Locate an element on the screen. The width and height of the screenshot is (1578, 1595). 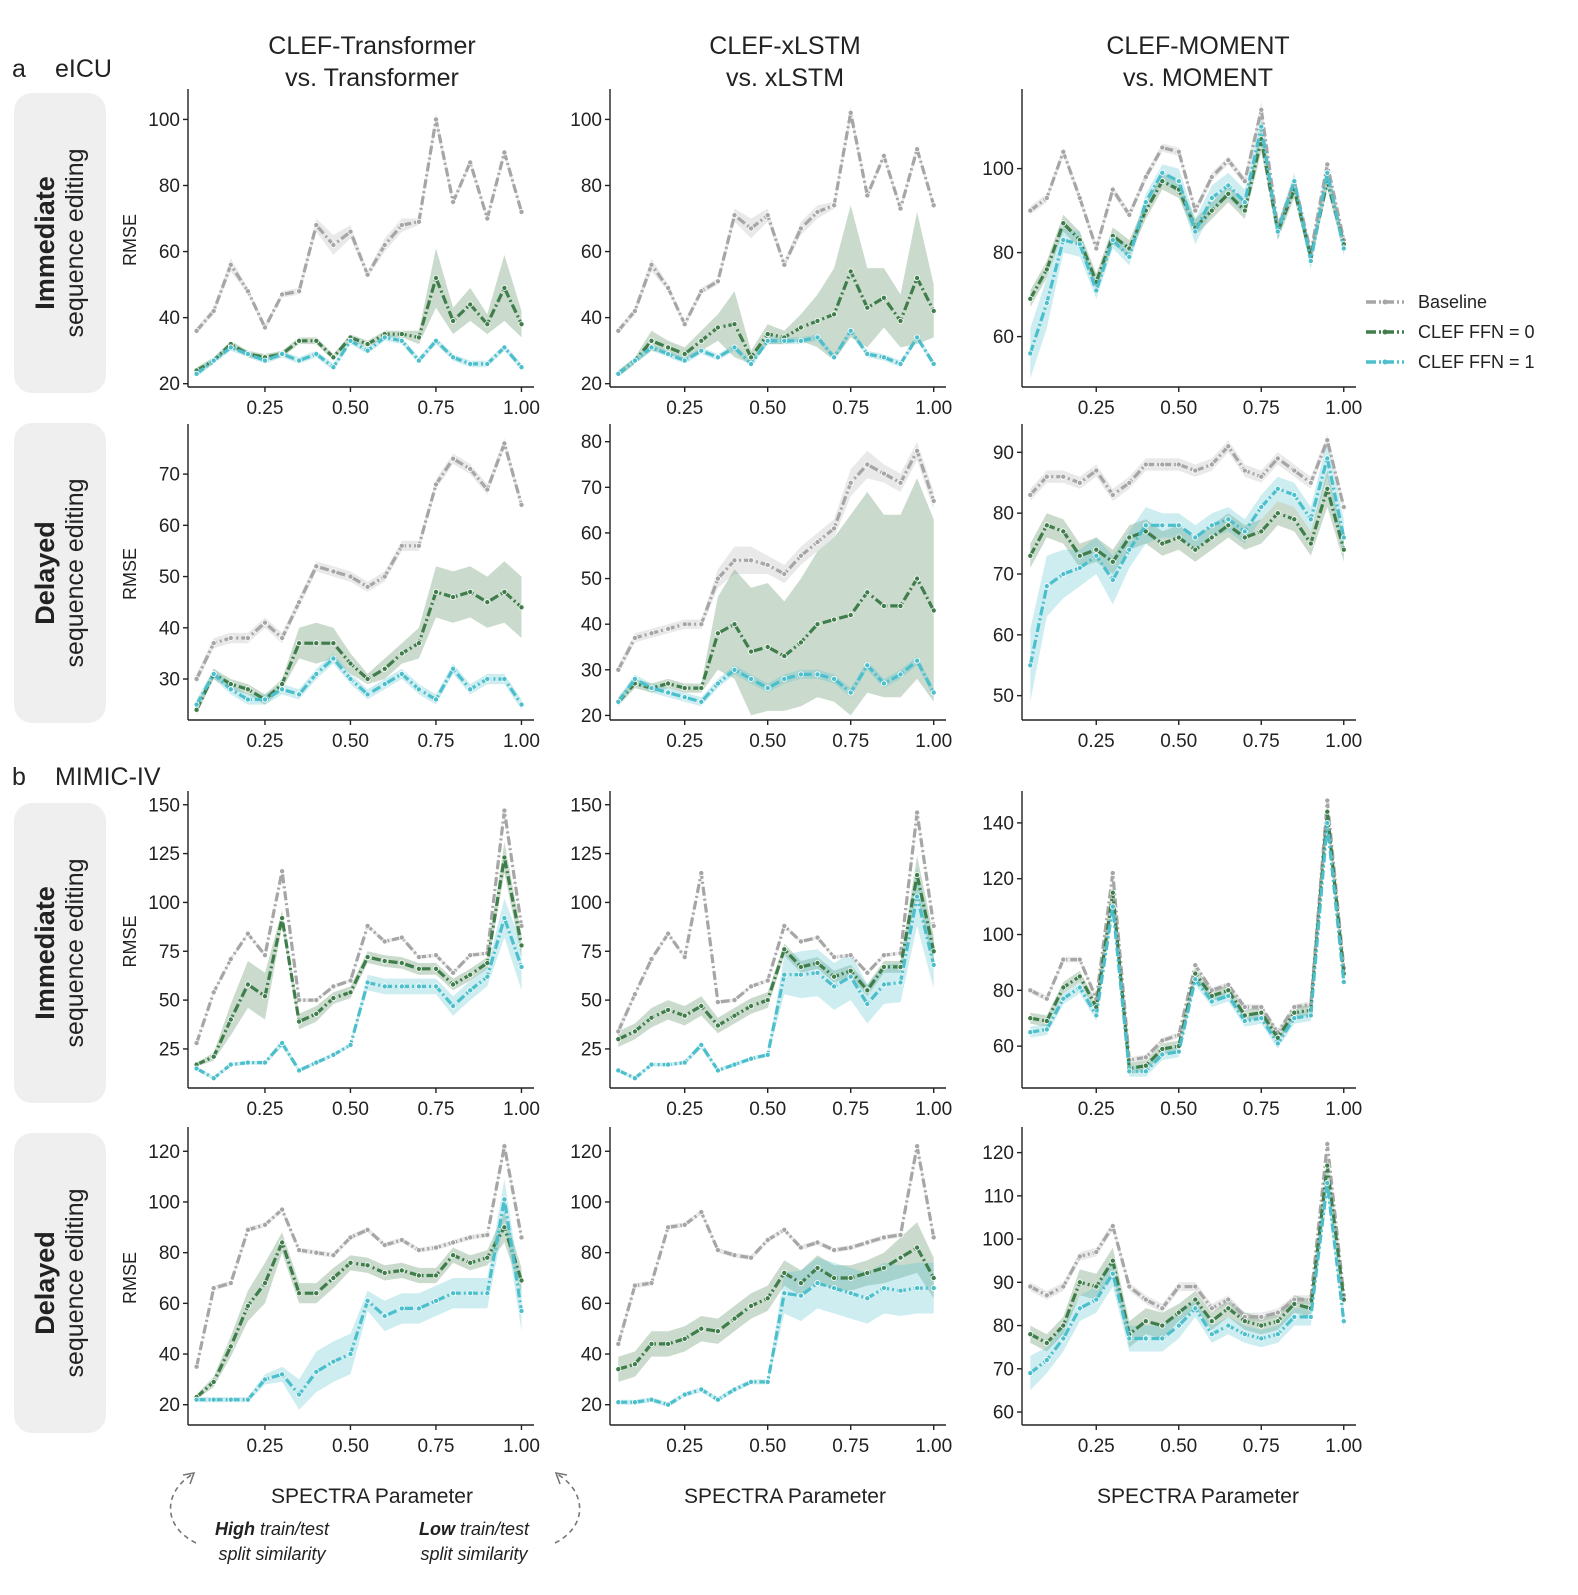
y-tick-label: 150 is located at coordinates (586, 805).